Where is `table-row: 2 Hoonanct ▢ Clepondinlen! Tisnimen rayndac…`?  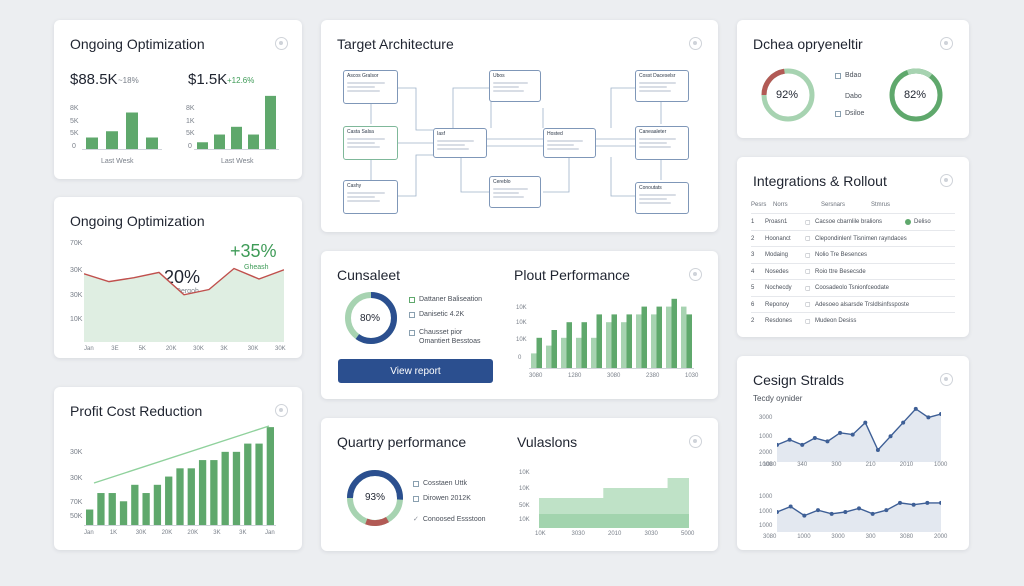 table-row: 2 Hoonanct ▢ Clepondinlen! Tisnimen rayndac… is located at coordinates (853, 238).